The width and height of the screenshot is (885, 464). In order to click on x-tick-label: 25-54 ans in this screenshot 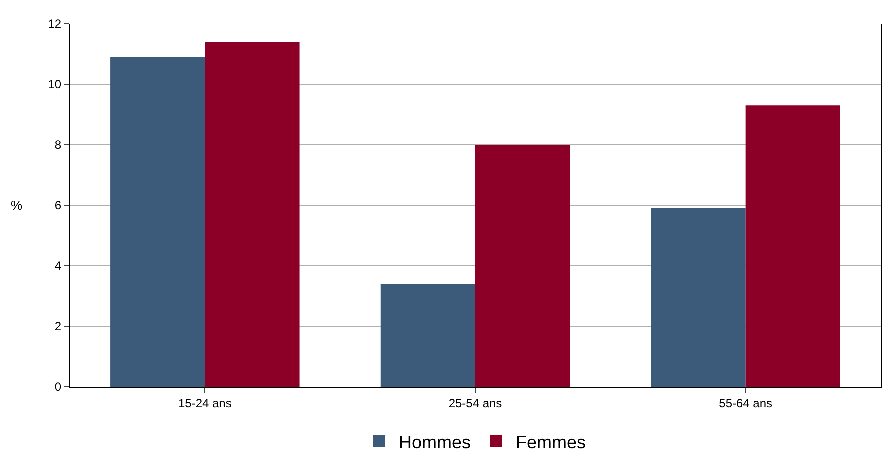, I will do `click(475, 403)`.